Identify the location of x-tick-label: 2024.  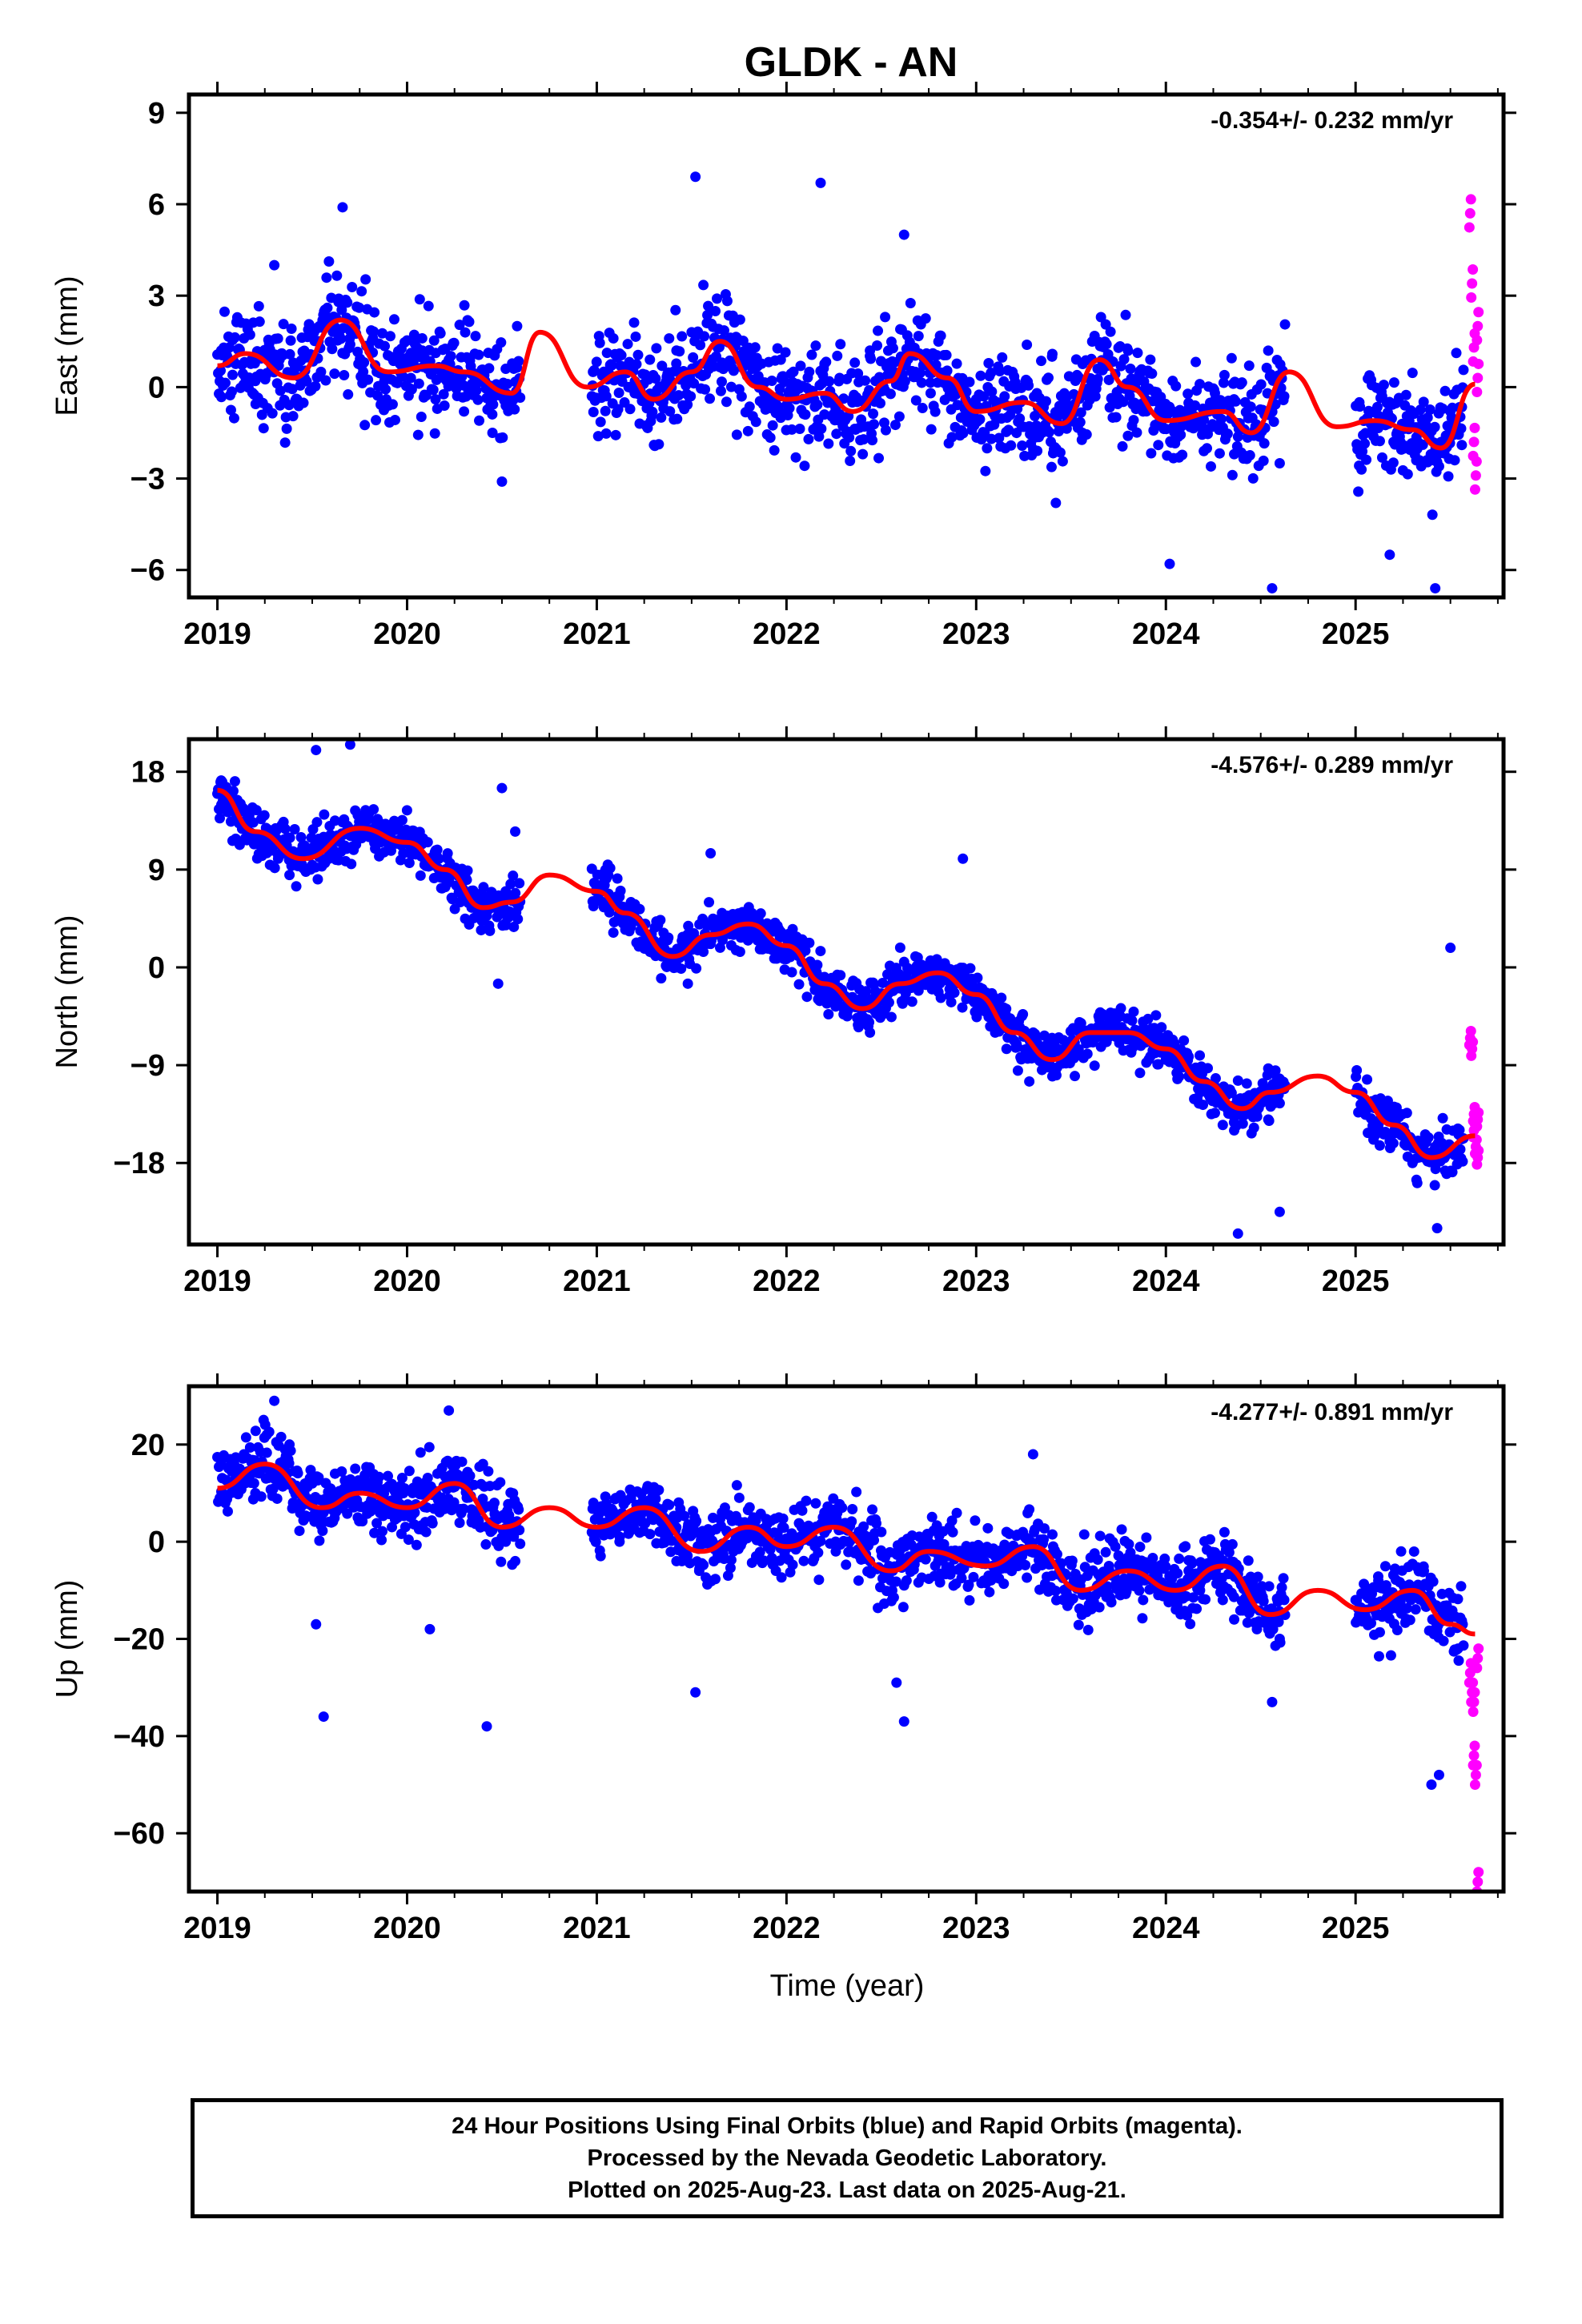
(1166, 1281).